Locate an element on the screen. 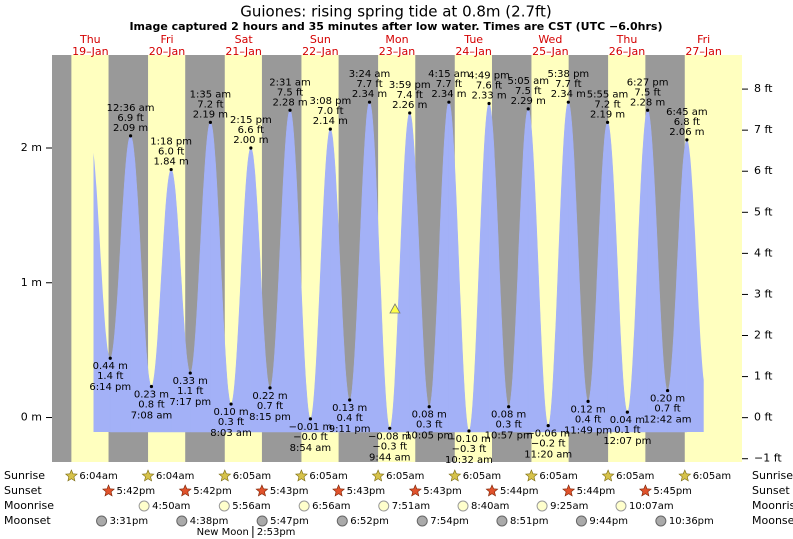  day-date: 21–Jan is located at coordinates (243, 51).